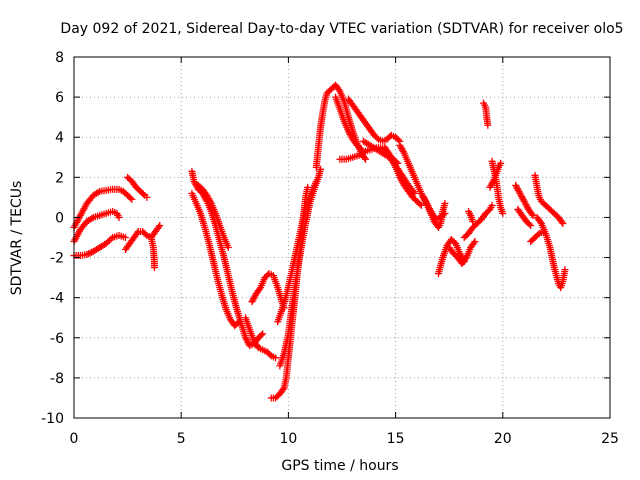  I want to click on y-tick-label: -8, so click(57, 379).